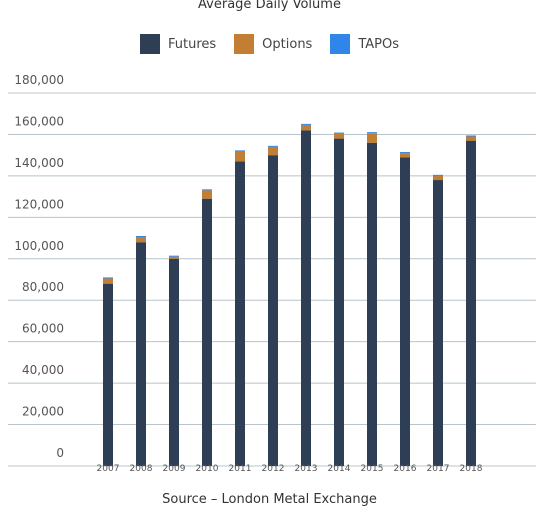 The height and width of the screenshot is (509, 539). I want to click on x-tick-label: 2012, so click(273, 469).